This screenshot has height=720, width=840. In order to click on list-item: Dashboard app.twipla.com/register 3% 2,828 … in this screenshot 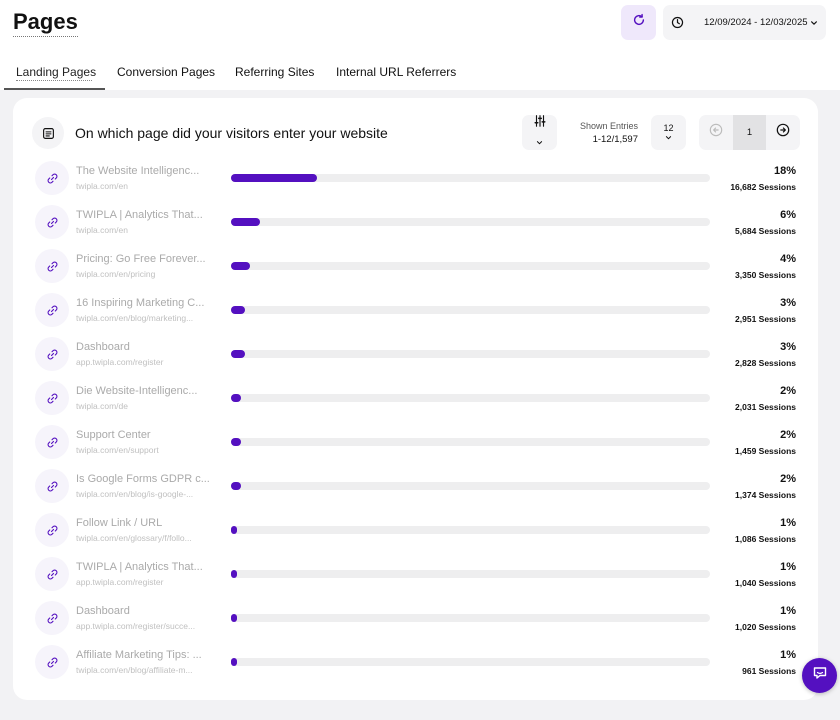, I will do `click(415, 354)`.